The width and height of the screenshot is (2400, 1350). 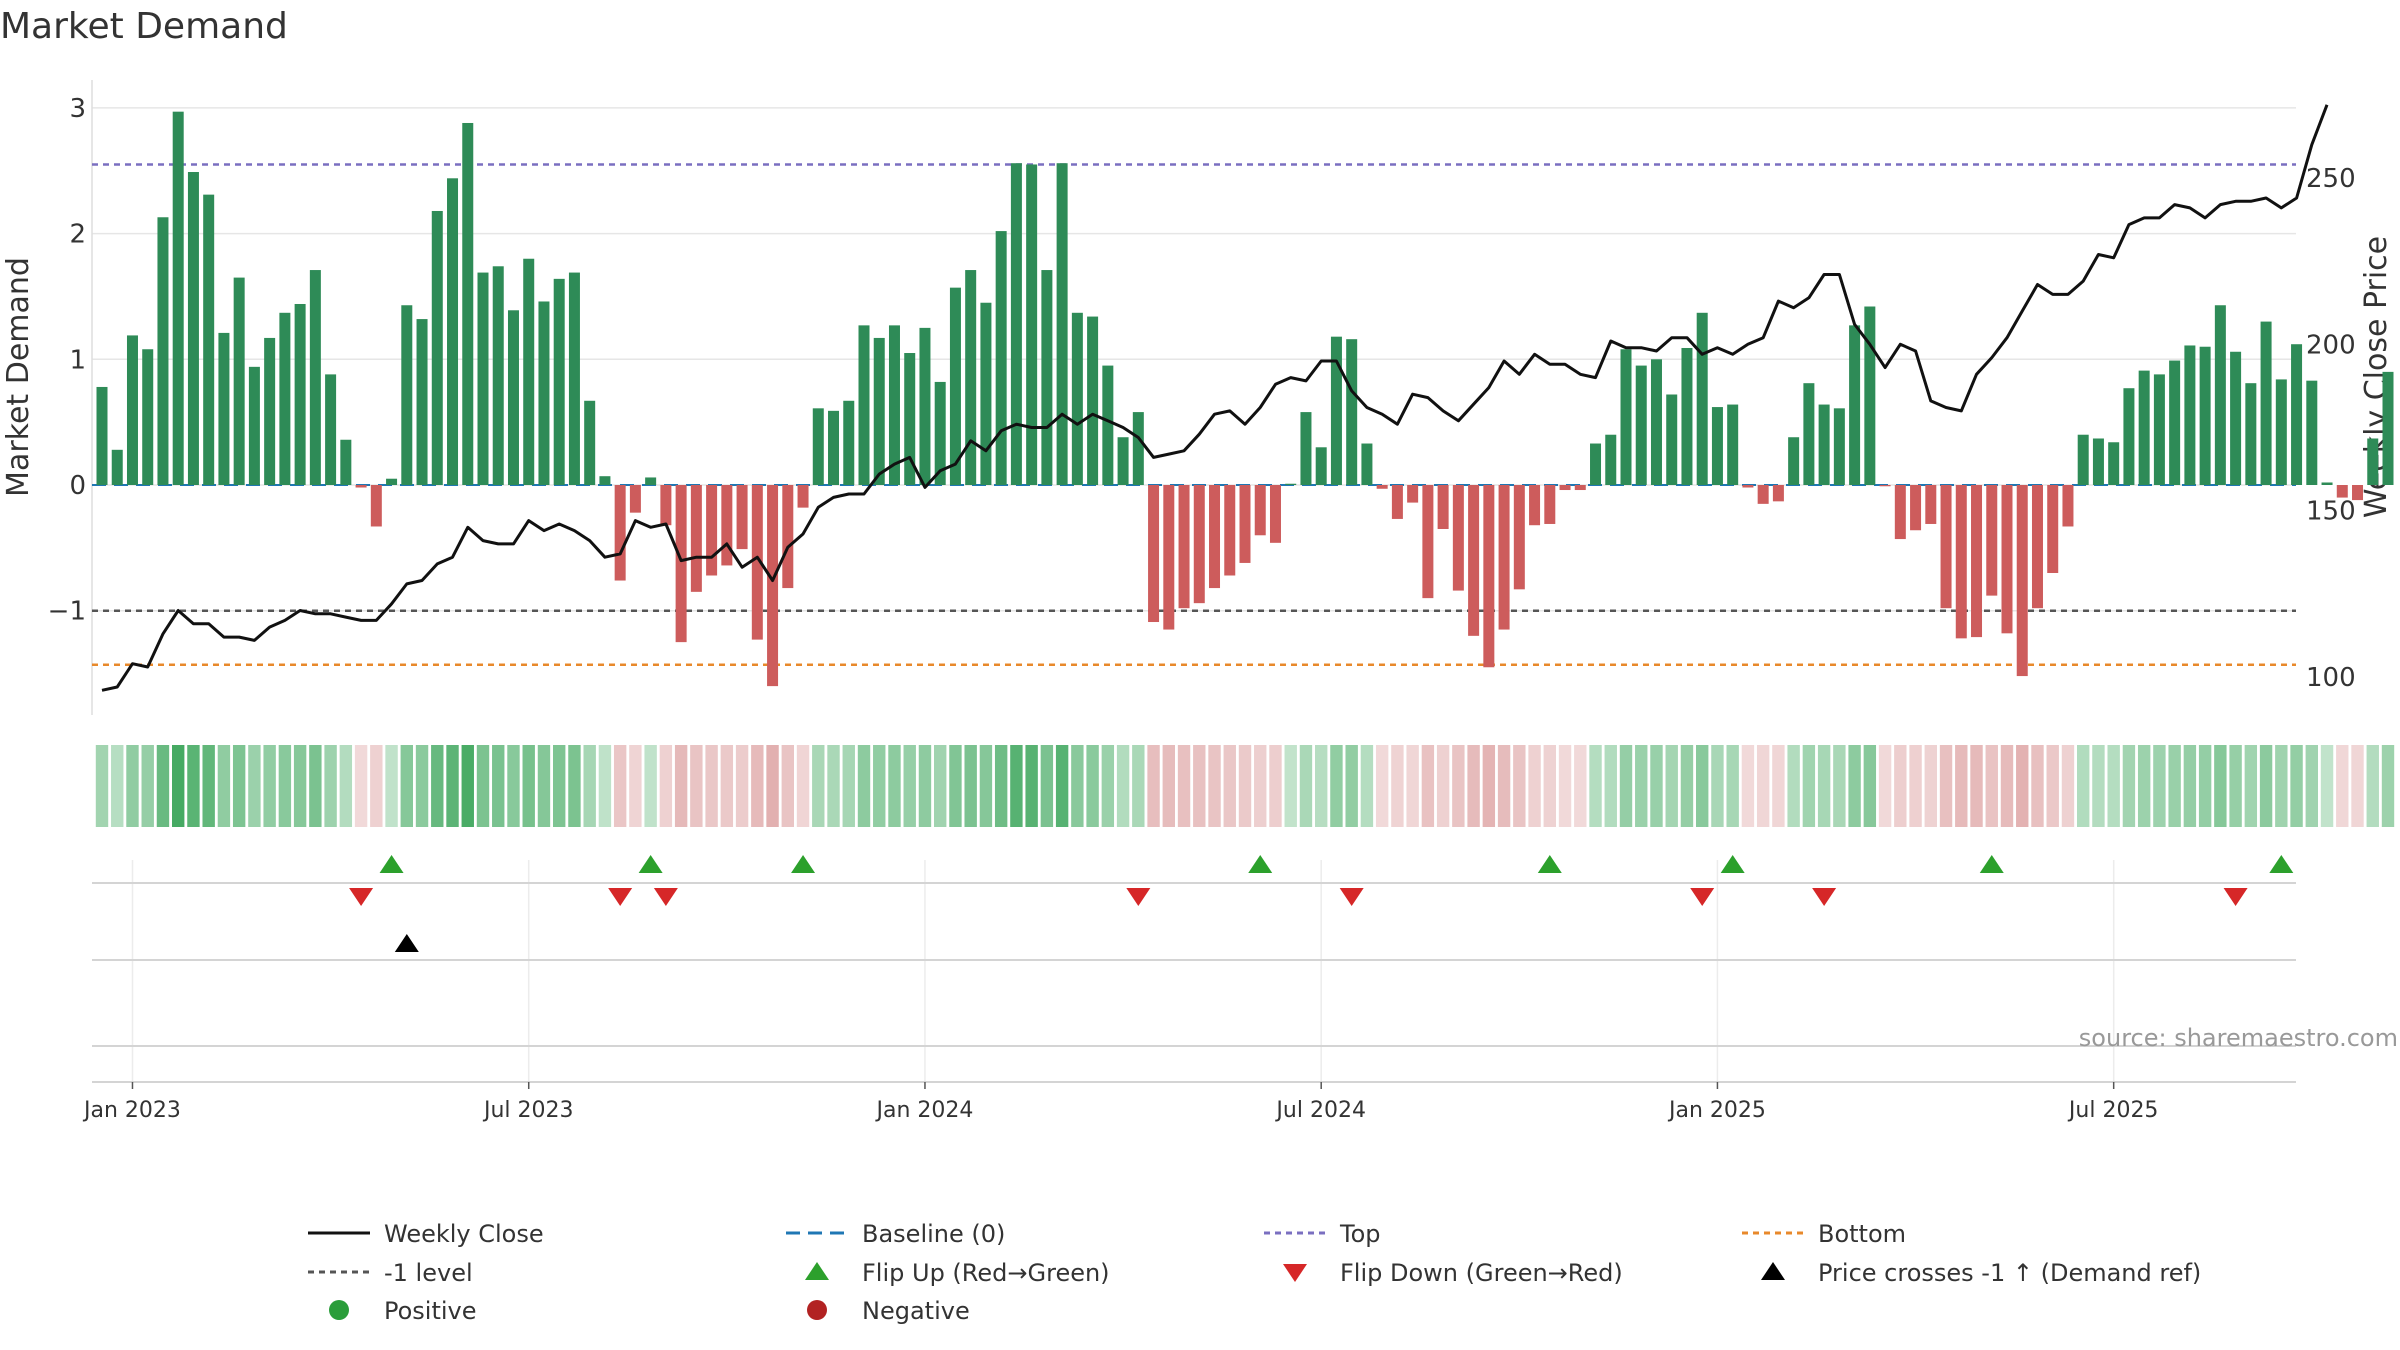 What do you see at coordinates (986, 1273) in the screenshot?
I see `legend-label: Flip Up (Red→Green)` at bounding box center [986, 1273].